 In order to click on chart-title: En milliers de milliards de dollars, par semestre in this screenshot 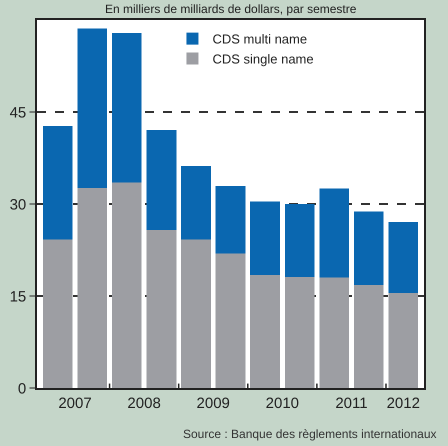, I will do `click(231, 9)`.